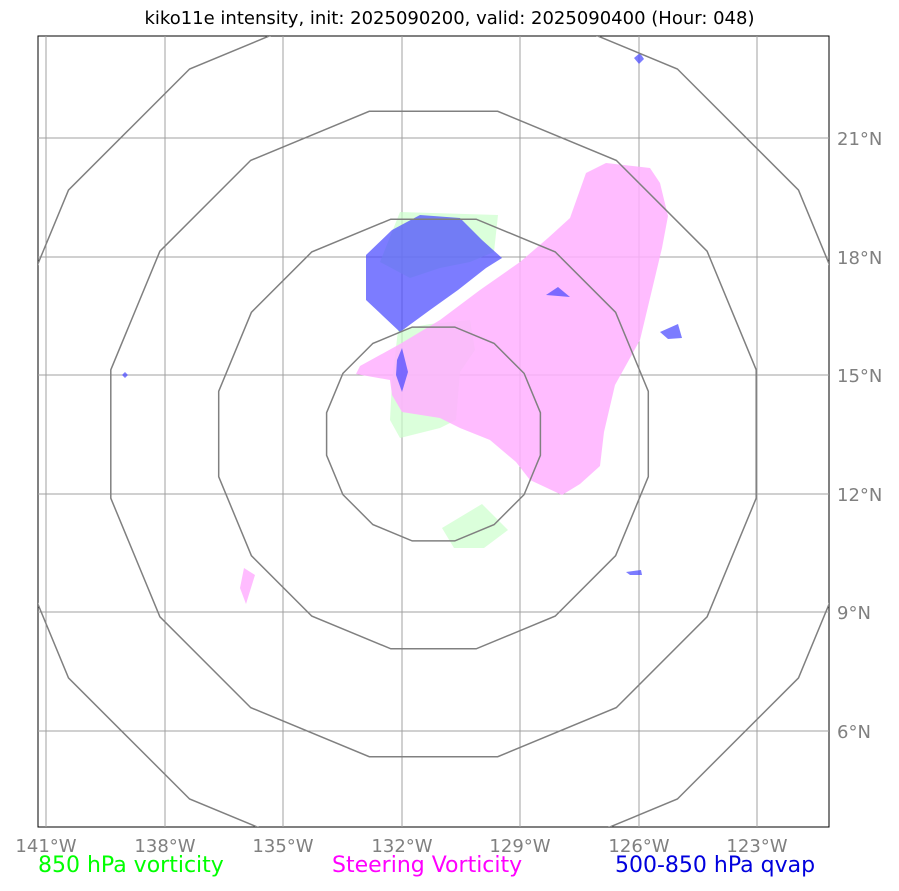 This screenshot has height=891, width=899. What do you see at coordinates (756, 846) in the screenshot?
I see `lon-tick-label: 123°W` at bounding box center [756, 846].